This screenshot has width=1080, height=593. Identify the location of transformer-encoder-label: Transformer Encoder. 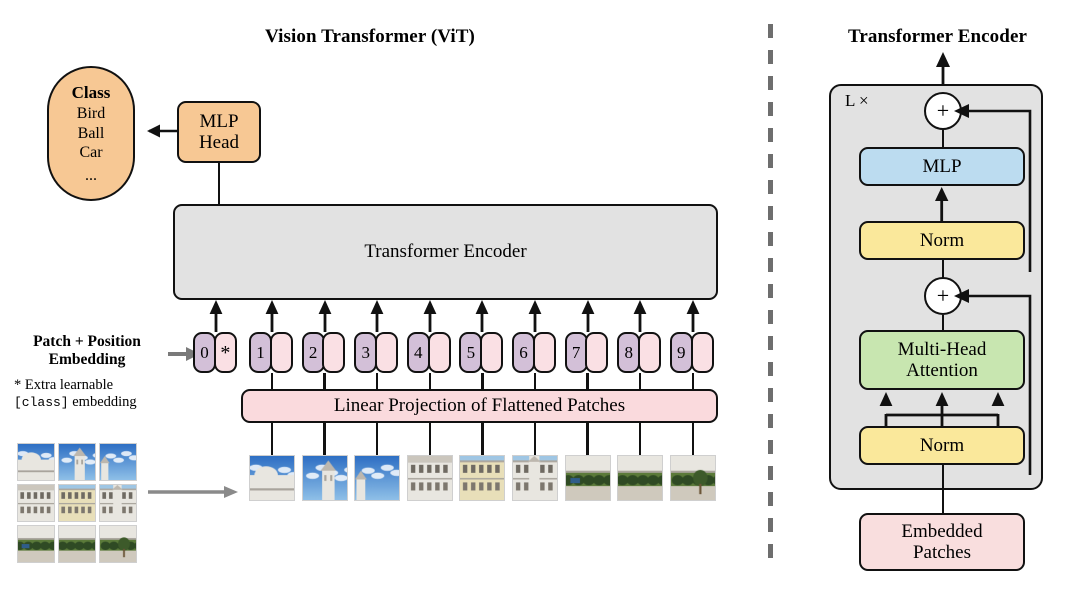
(445, 252).